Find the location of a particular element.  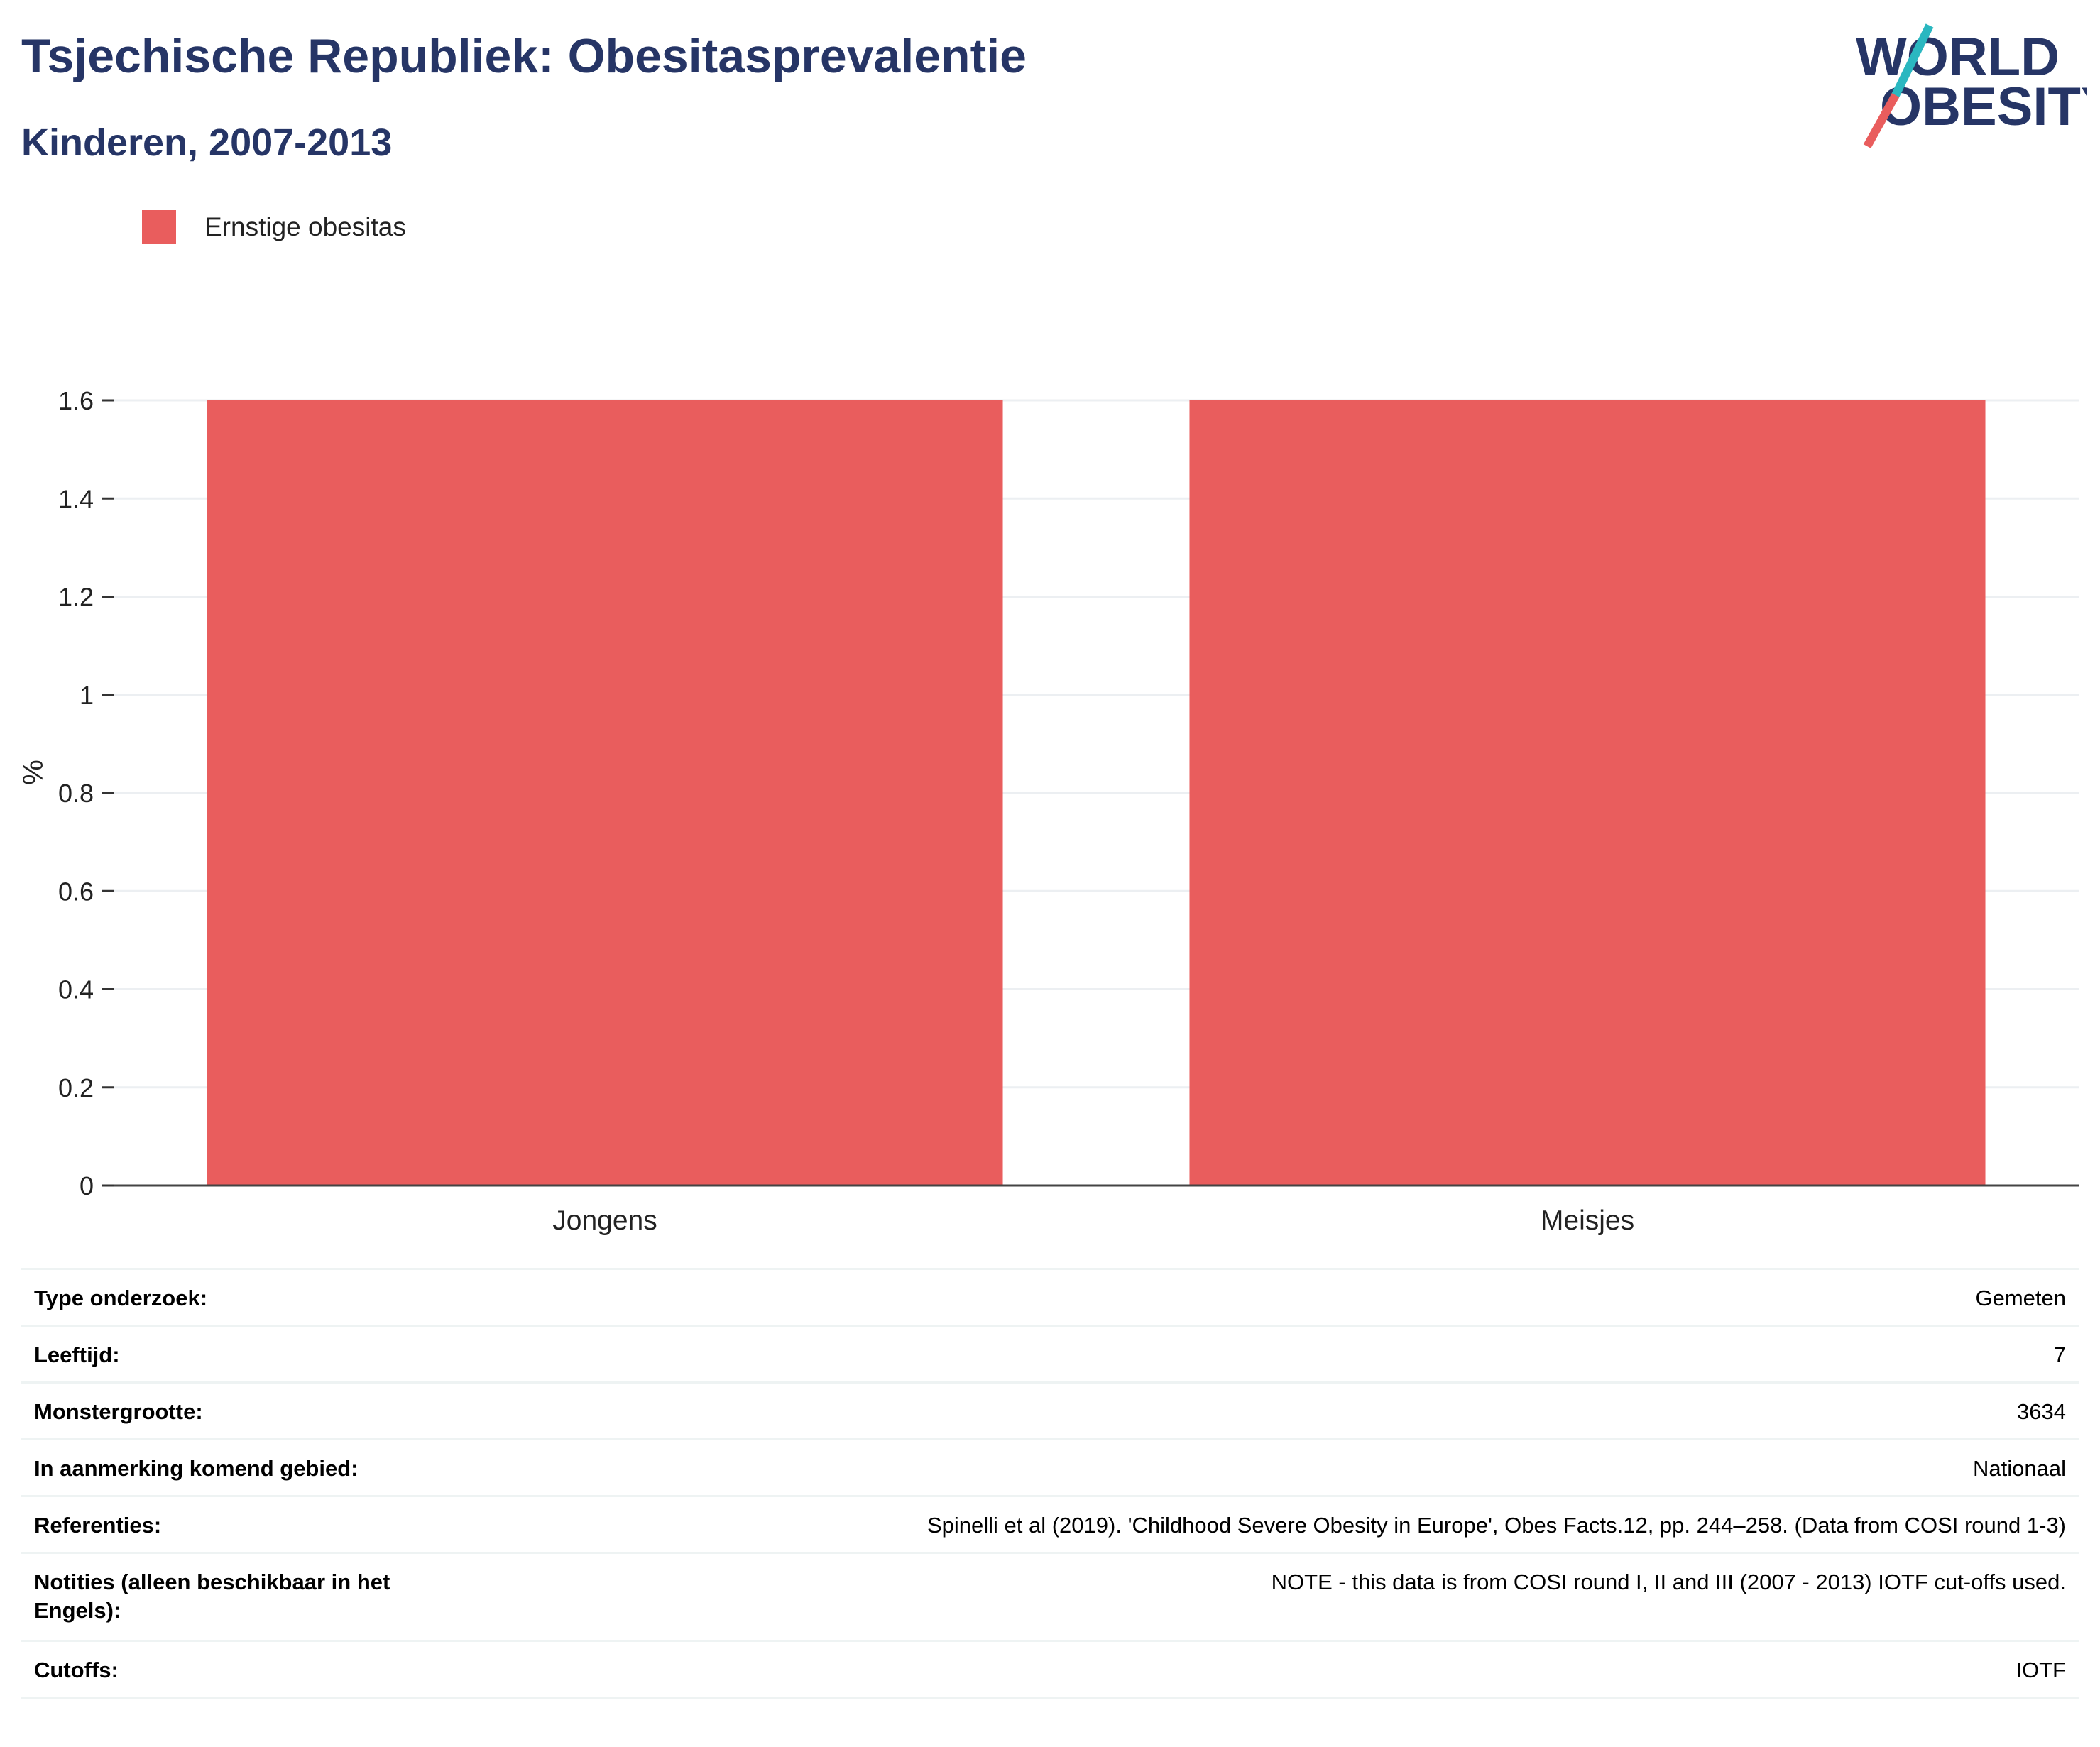

info-row: Type onderzoek: Gemeten is located at coordinates (1050, 1298).